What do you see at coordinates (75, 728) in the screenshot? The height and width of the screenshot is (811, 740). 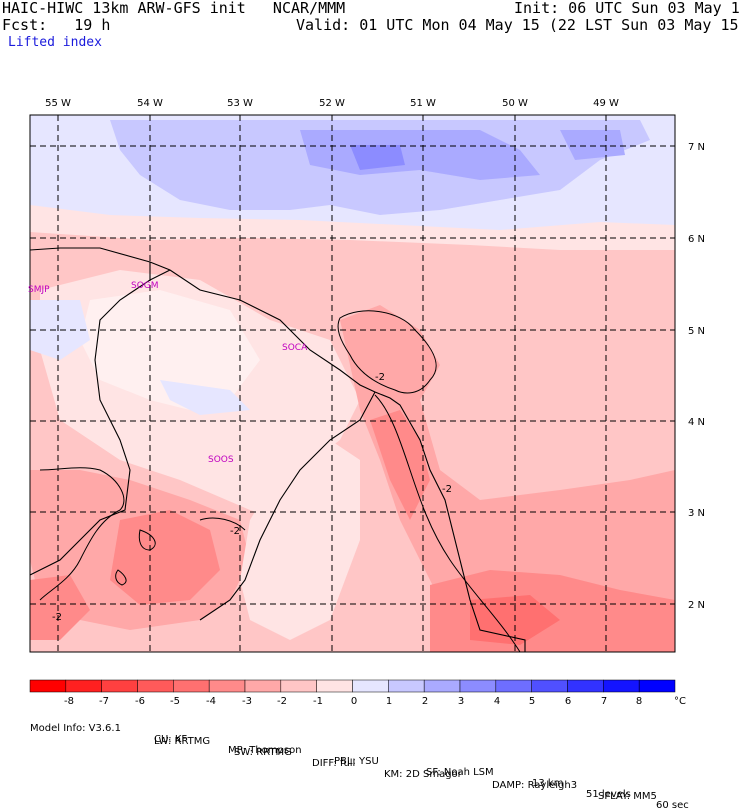 I see `footer-item: Model Info: V3.6.1` at bounding box center [75, 728].